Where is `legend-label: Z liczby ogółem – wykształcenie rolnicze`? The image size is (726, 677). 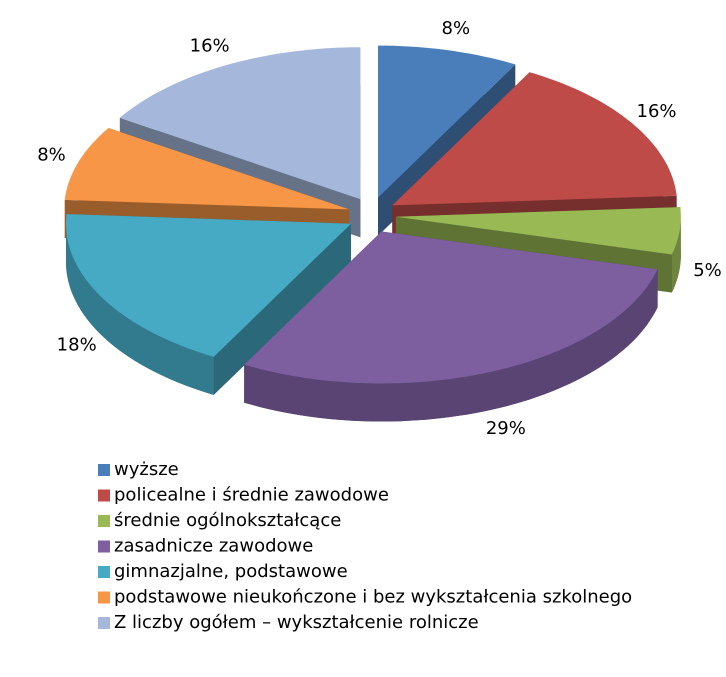 legend-label: Z liczby ogółem – wykształcenie rolnicze is located at coordinates (296, 622).